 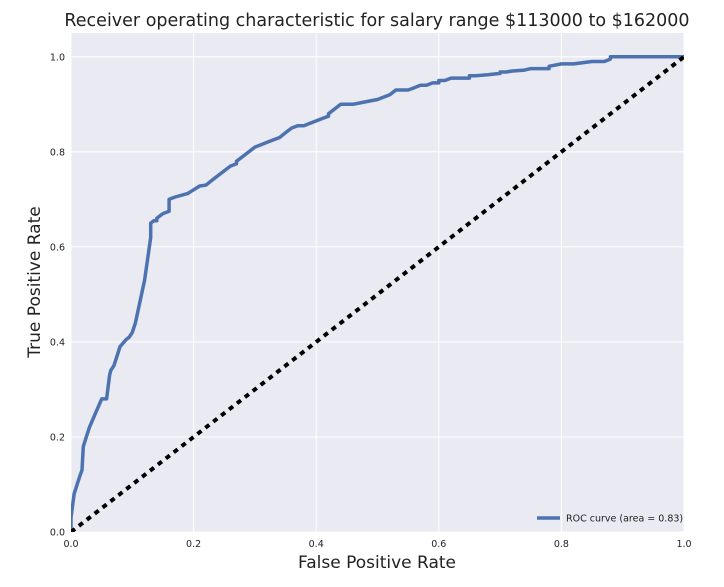 What do you see at coordinates (57, 57) in the screenshot?
I see `y-tick-label-5: 1.0` at bounding box center [57, 57].